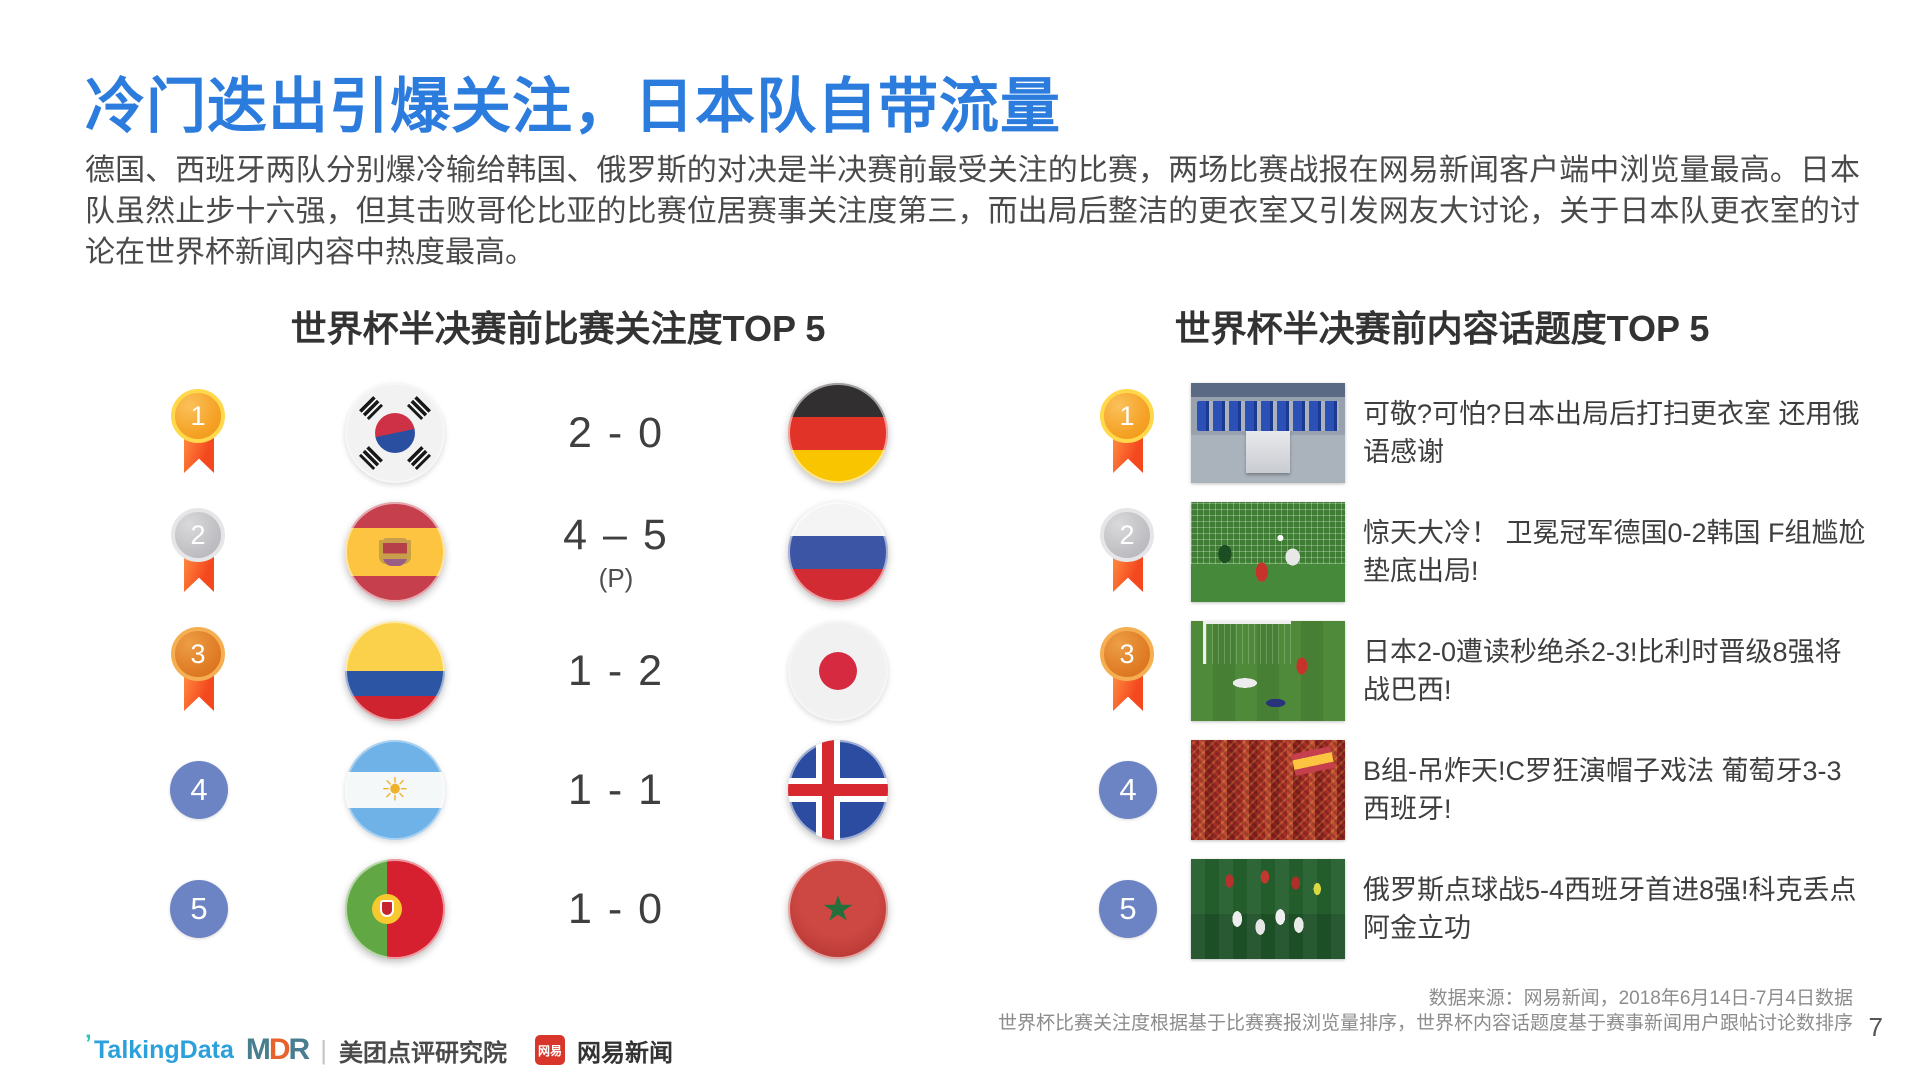 The image size is (1921, 1080). What do you see at coordinates (1442, 328) in the screenshot?
I see `topic-ranking-title: 世界杯半决赛前内容话题度TOP 5` at bounding box center [1442, 328].